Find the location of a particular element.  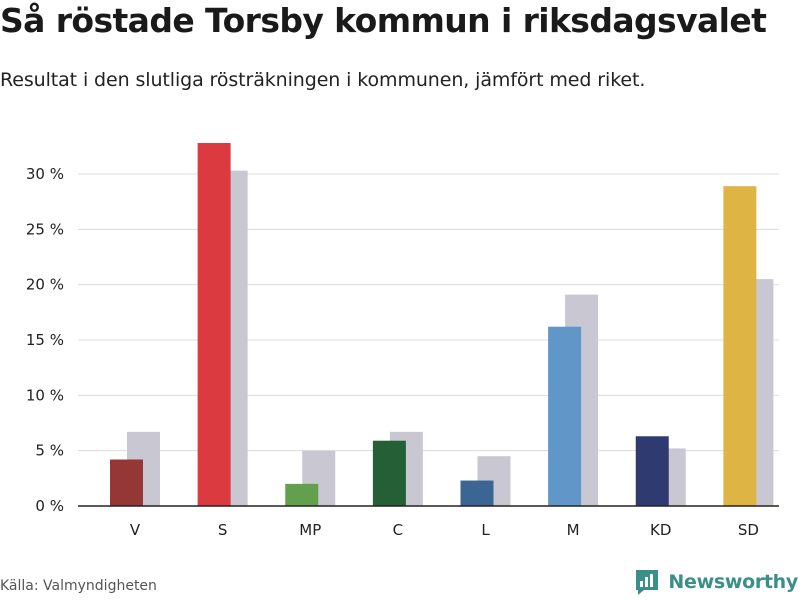

x-category-label: MP is located at coordinates (310, 530).